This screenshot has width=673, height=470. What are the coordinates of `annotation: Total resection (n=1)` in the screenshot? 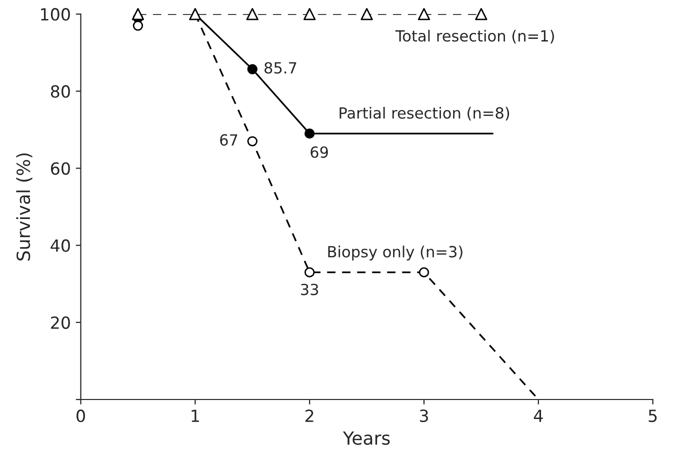 It's located at (474, 37).